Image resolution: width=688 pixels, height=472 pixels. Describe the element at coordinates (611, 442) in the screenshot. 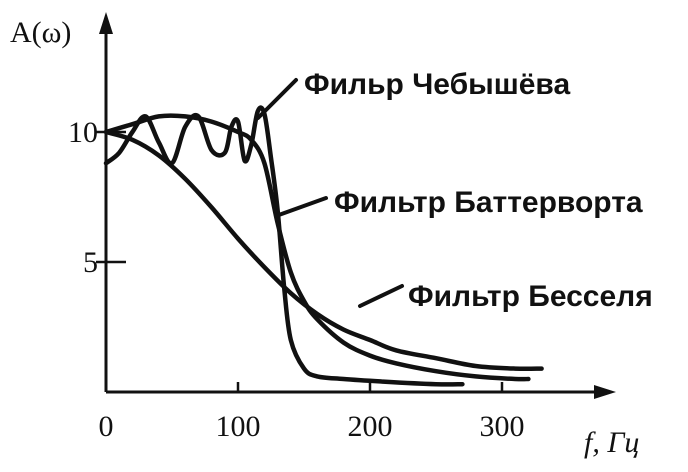

I see `x-axis-label: f, Гц` at that location.